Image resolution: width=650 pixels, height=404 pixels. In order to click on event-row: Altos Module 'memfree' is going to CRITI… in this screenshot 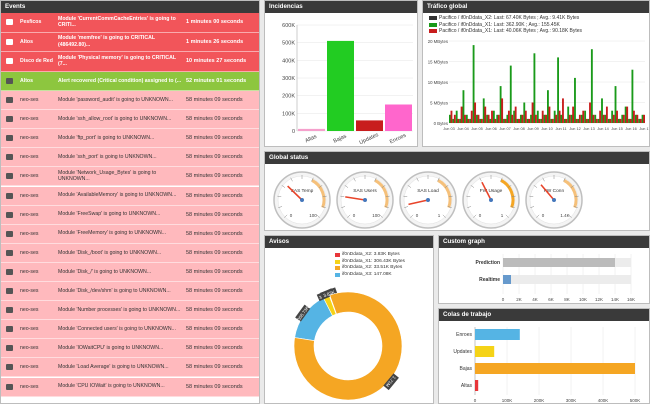, I will do `click(130, 42)`.